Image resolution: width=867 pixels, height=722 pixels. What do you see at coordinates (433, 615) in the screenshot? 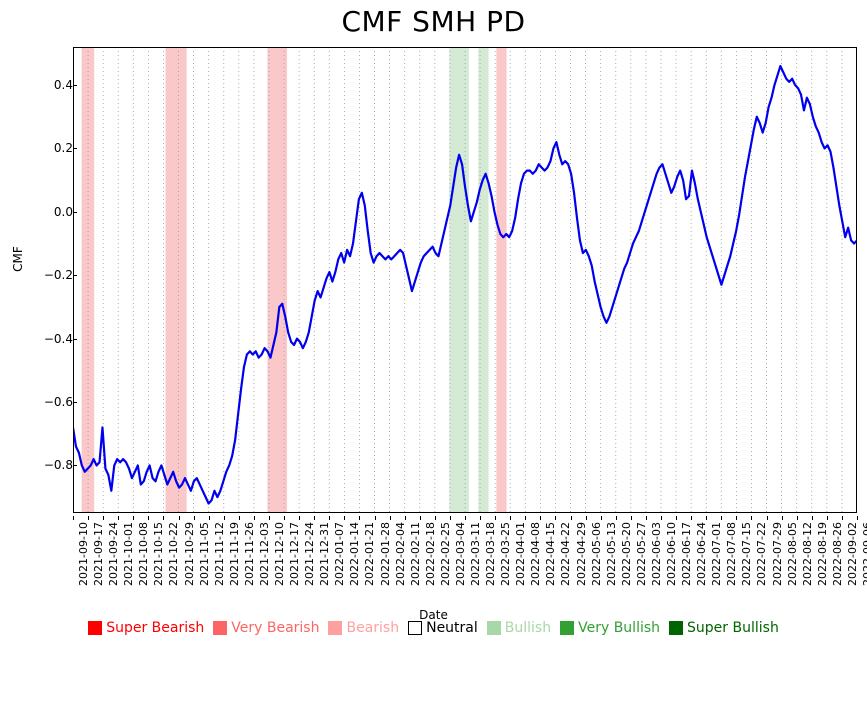
I see `x-axis-label: Date` at bounding box center [433, 615].